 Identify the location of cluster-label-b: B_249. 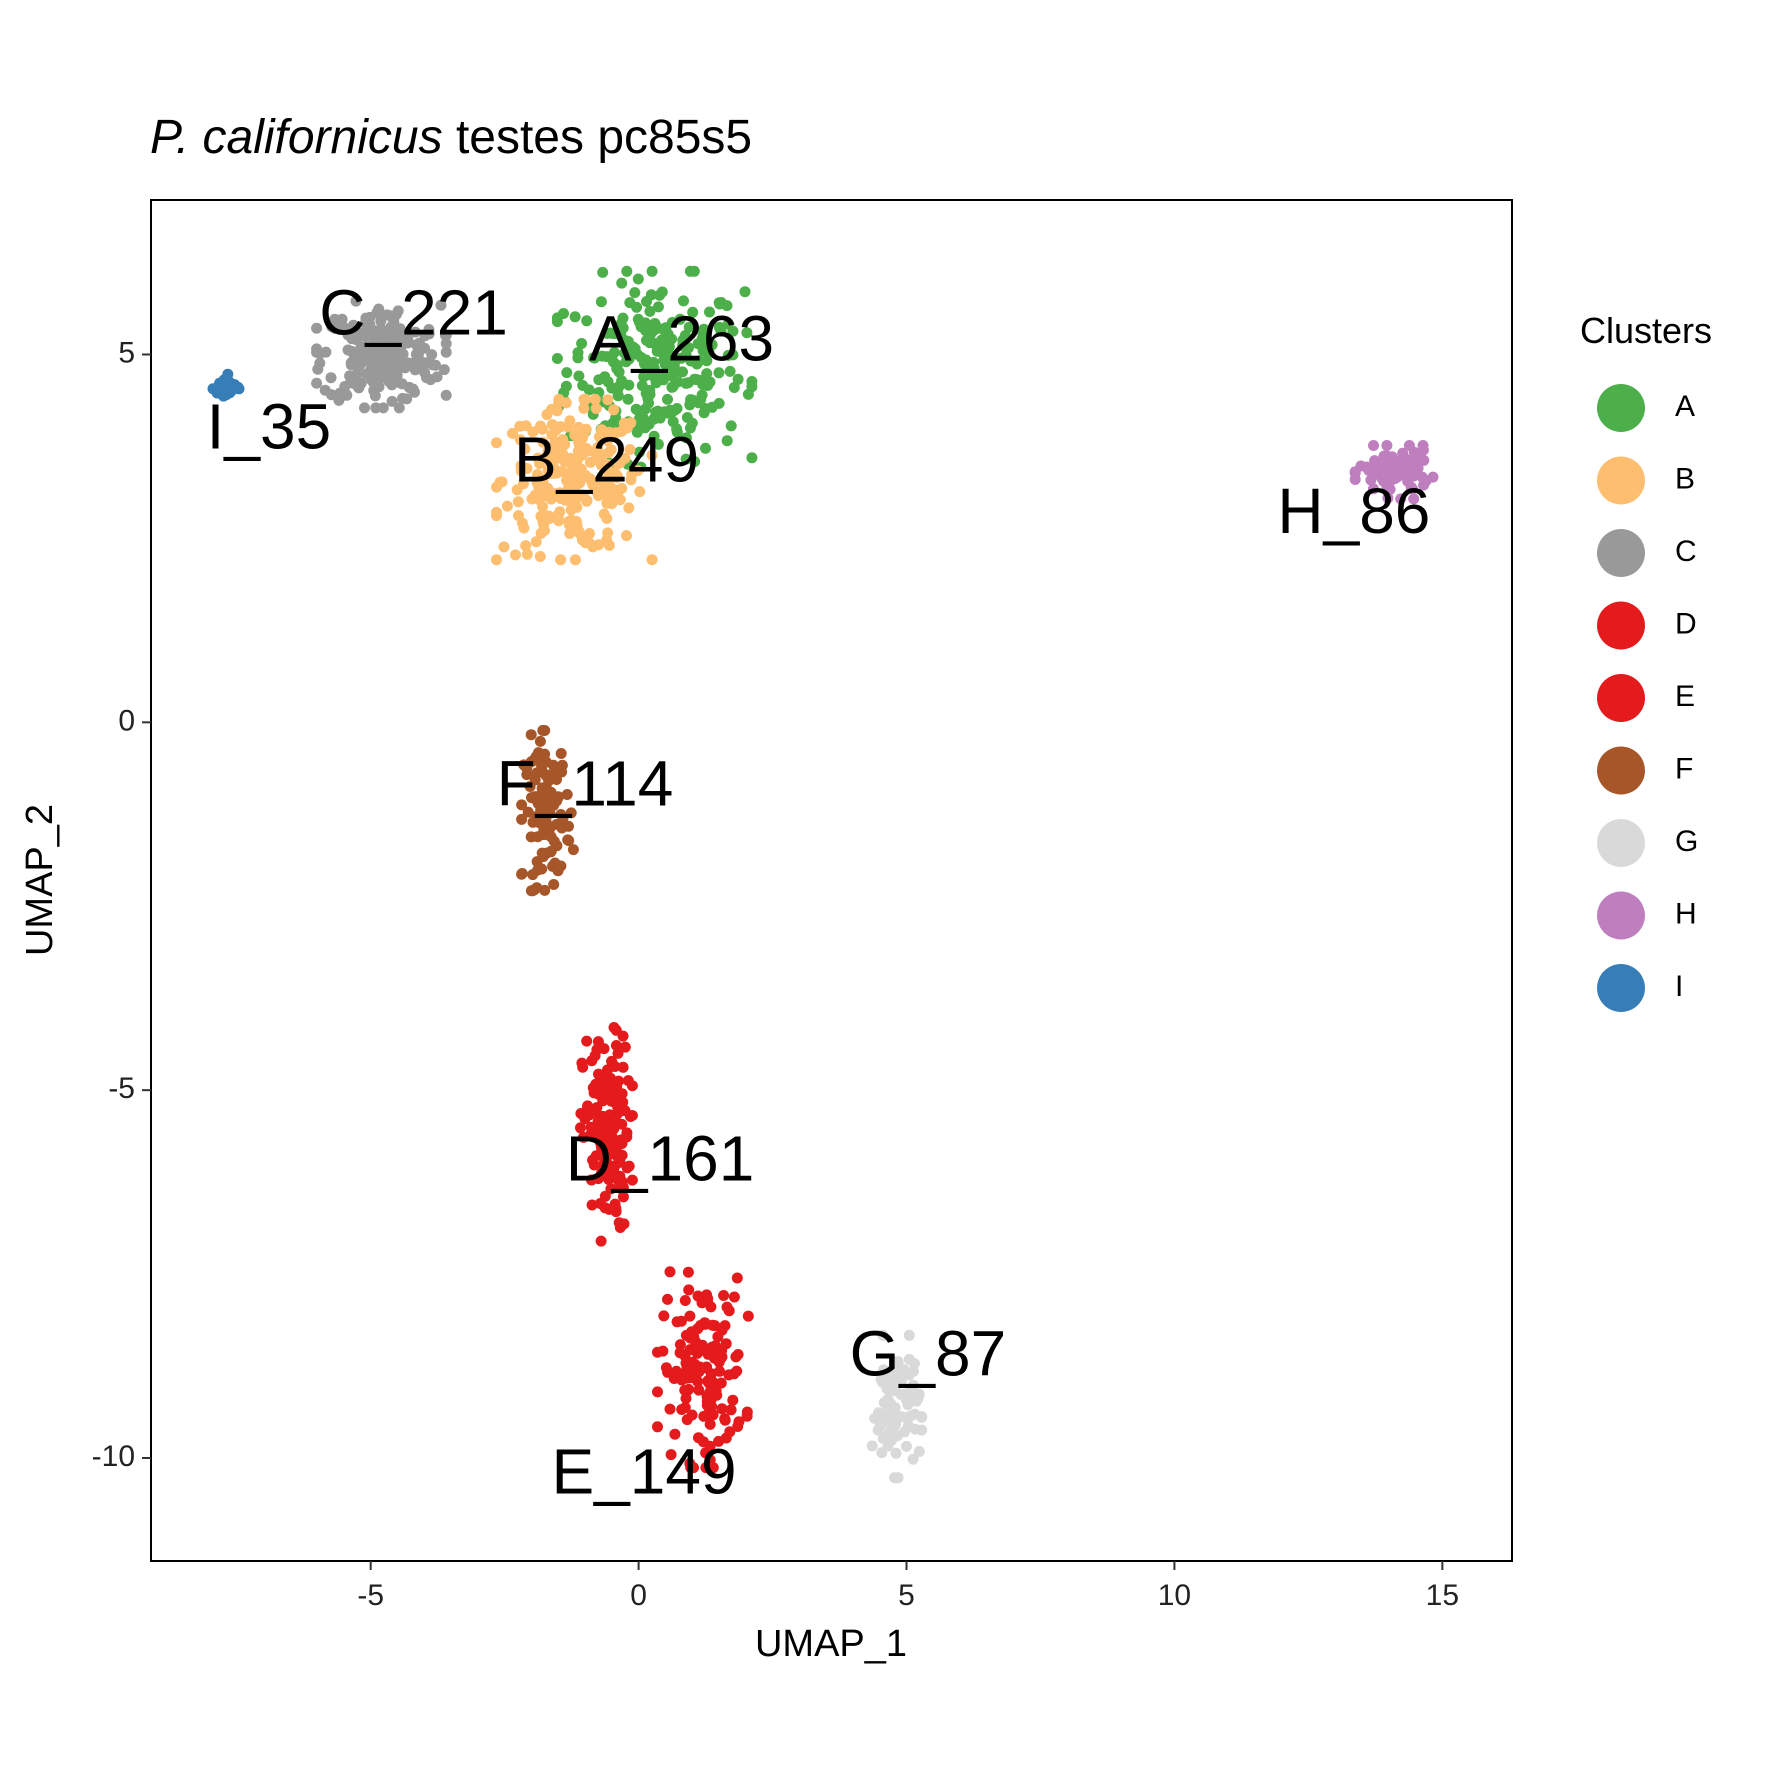
(606, 460).